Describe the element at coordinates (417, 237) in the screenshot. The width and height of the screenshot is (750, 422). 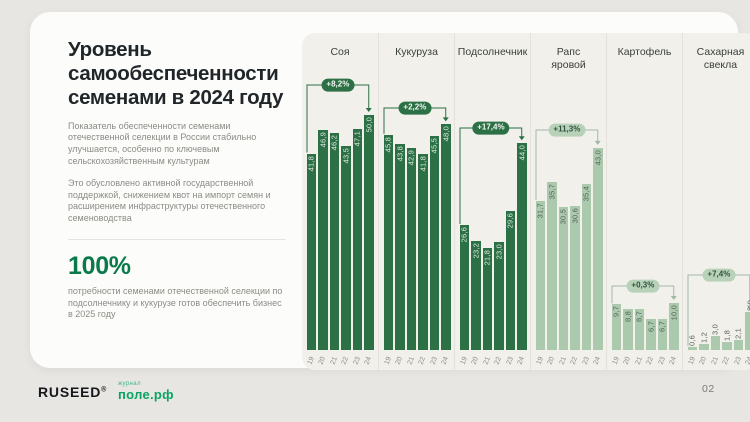
I see `bar-group: 45,8 43,8 42,9 41,8 45,5 48,0` at that location.